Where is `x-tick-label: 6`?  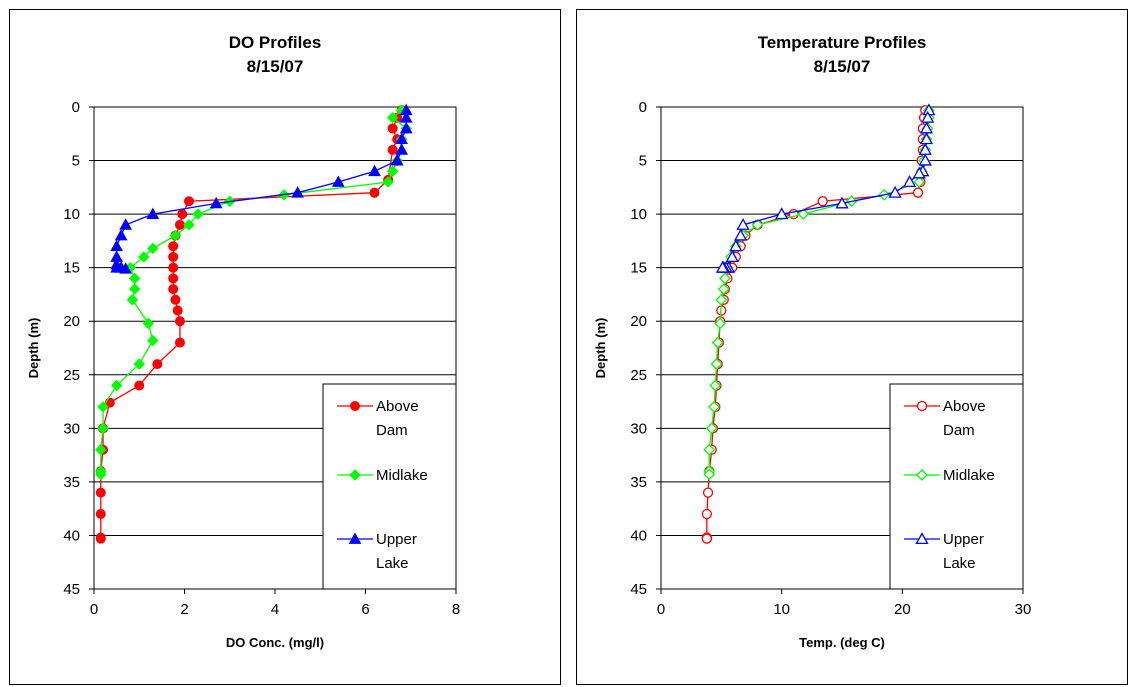 x-tick-label: 6 is located at coordinates (365, 609).